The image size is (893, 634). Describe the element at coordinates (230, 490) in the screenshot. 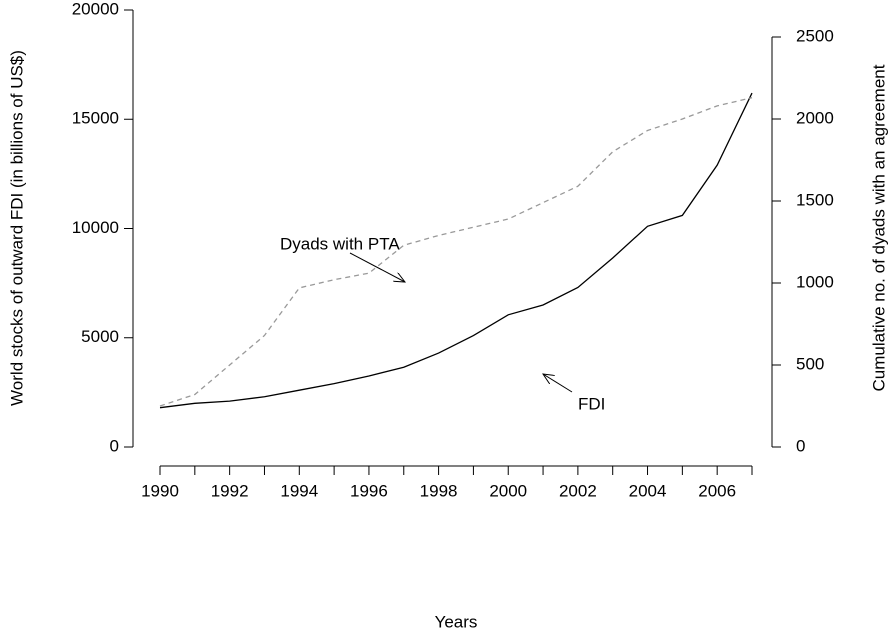

I see `x-tick-label: 1992` at that location.